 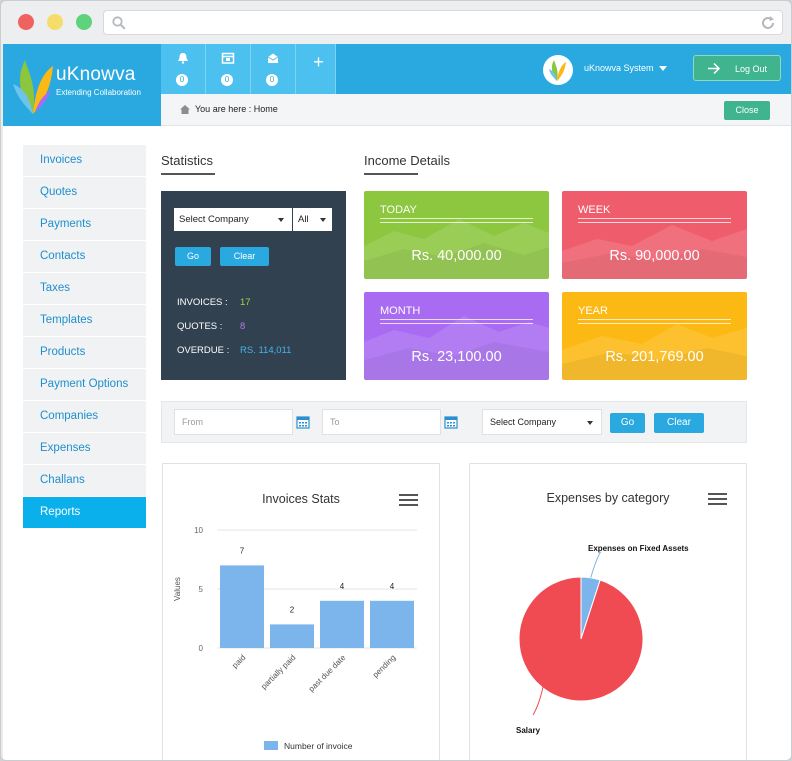 What do you see at coordinates (292, 609) in the screenshot?
I see `bar-data-label: 2` at bounding box center [292, 609].